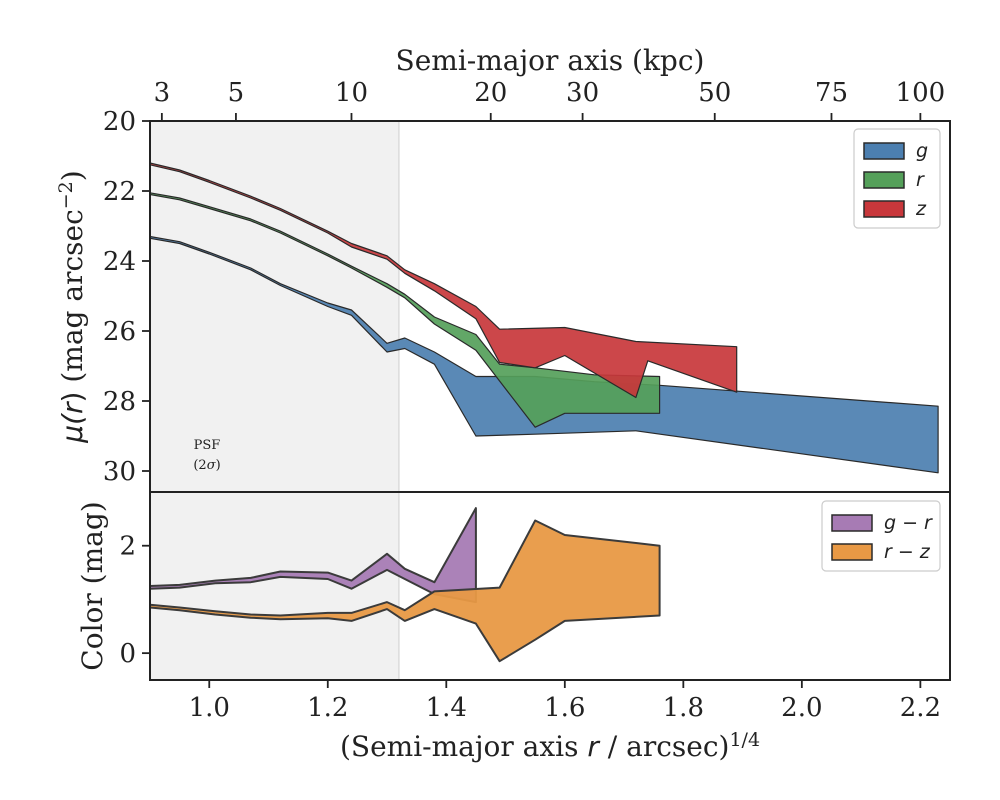  I want to click on legend-label-z: z, so click(921, 209).